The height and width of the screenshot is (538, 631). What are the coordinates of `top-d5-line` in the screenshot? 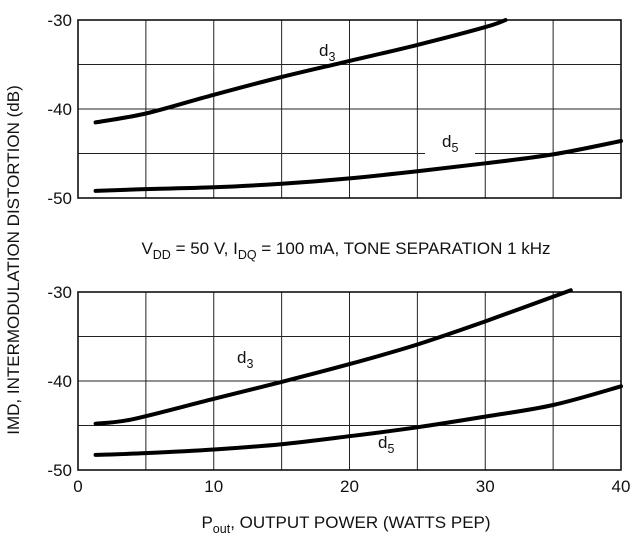 It's located at (358, 166).